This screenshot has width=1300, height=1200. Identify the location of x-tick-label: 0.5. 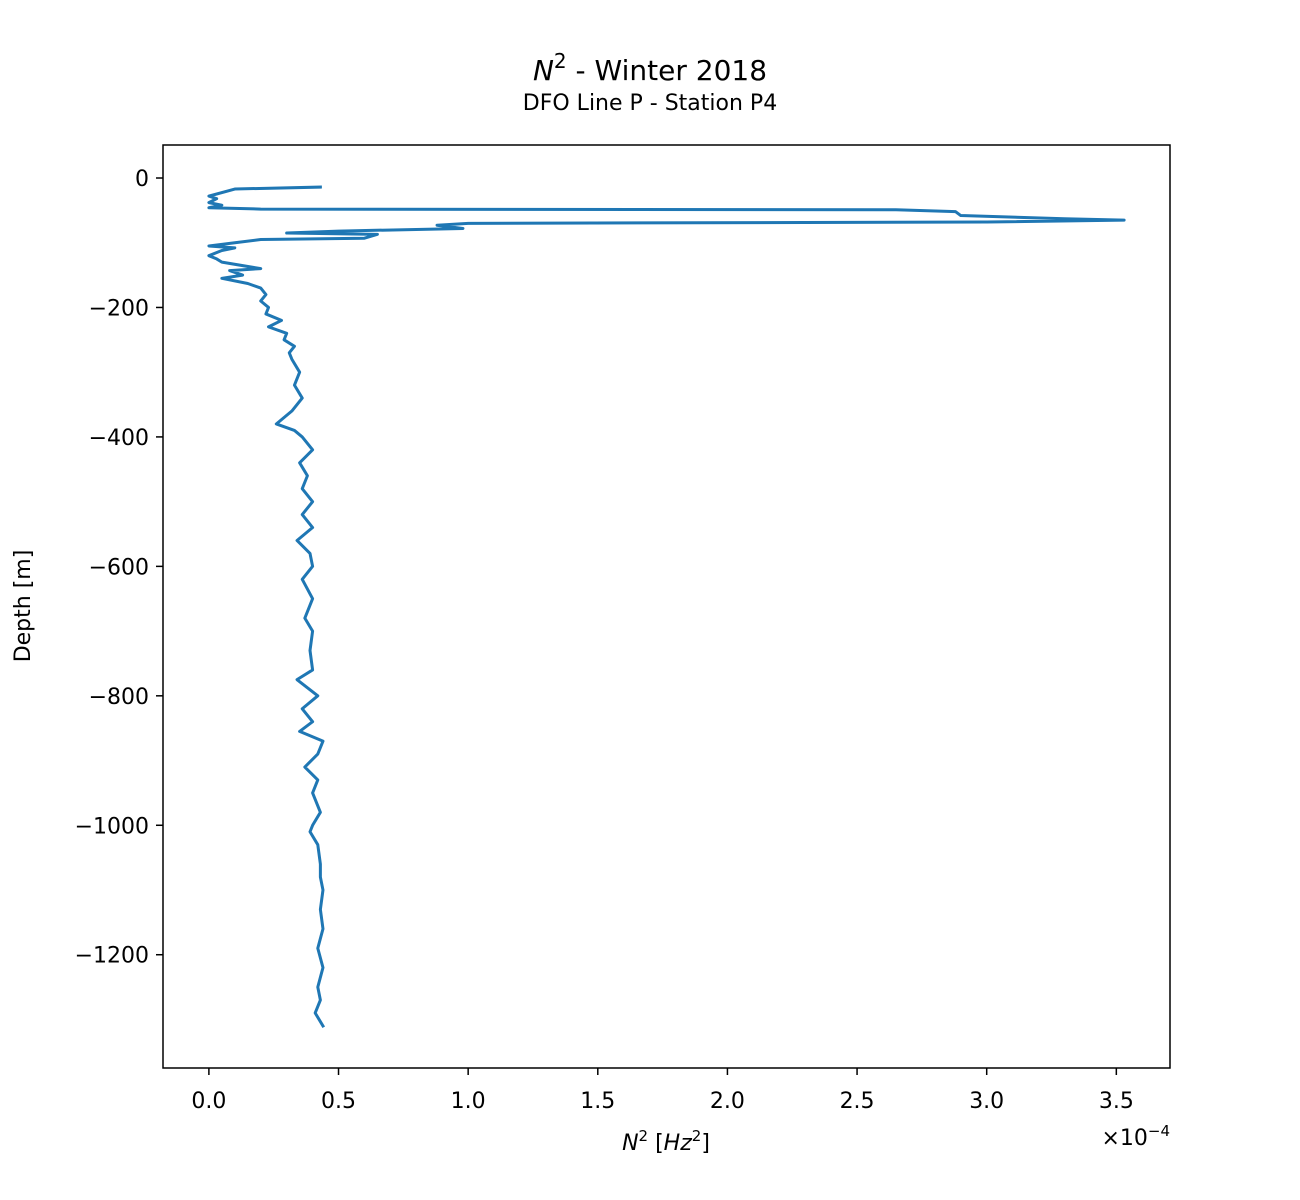
(338, 1101).